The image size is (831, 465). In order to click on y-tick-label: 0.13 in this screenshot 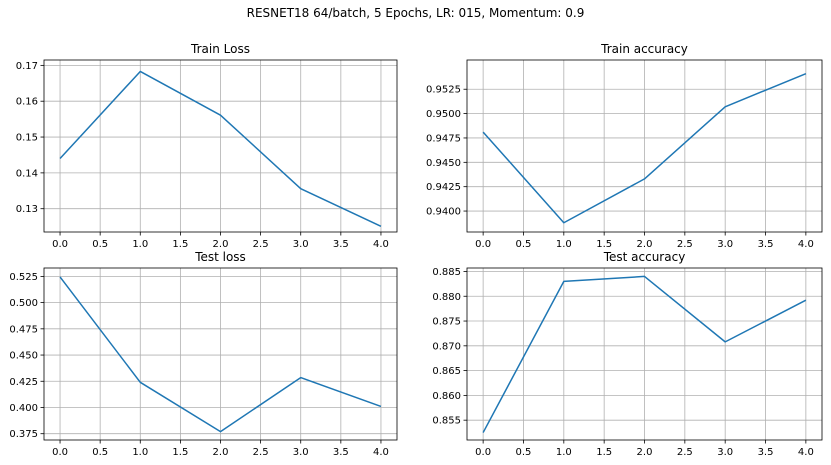, I will do `click(27, 209)`.